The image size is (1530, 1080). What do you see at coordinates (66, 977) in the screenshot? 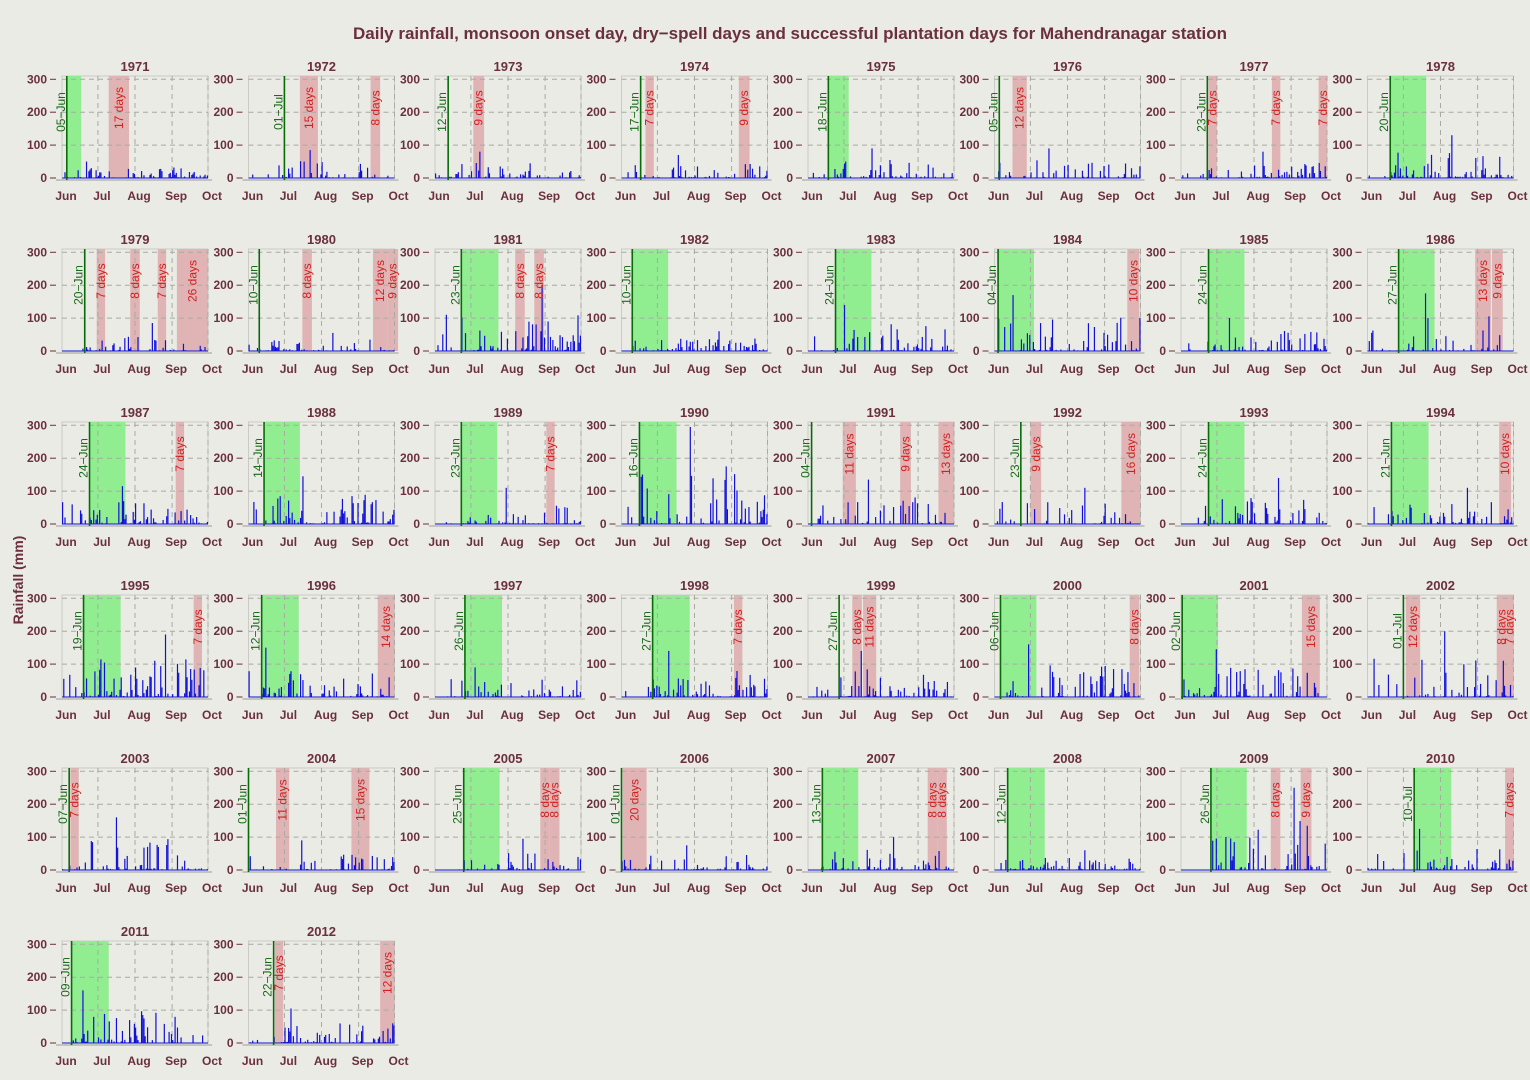
I see `onset-label: 09−Jun` at bounding box center [66, 977].